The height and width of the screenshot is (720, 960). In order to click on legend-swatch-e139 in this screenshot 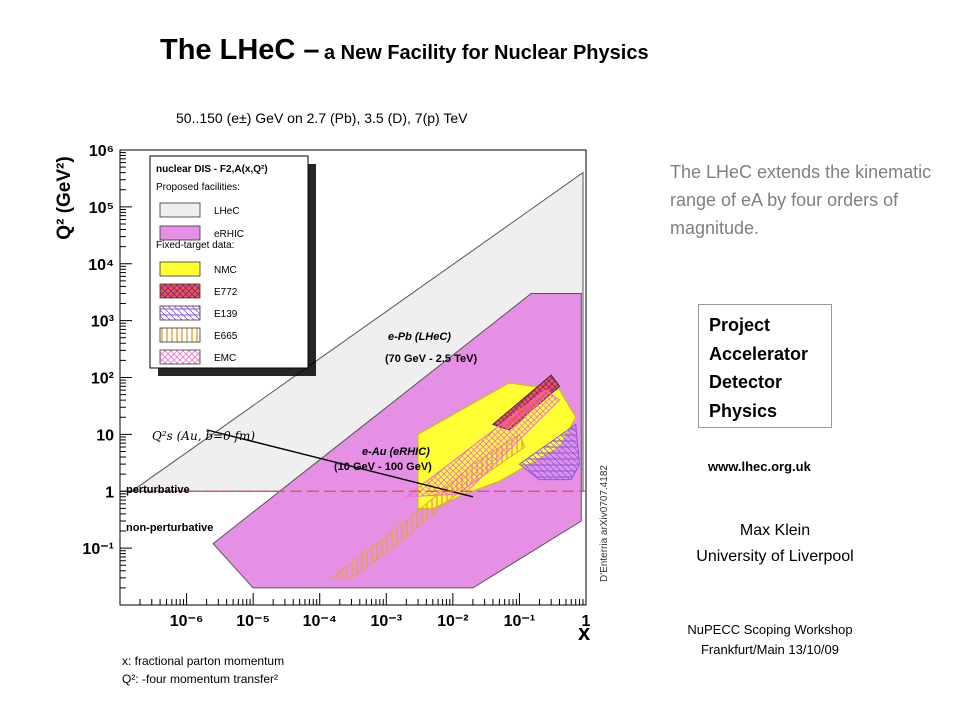, I will do `click(180, 313)`.